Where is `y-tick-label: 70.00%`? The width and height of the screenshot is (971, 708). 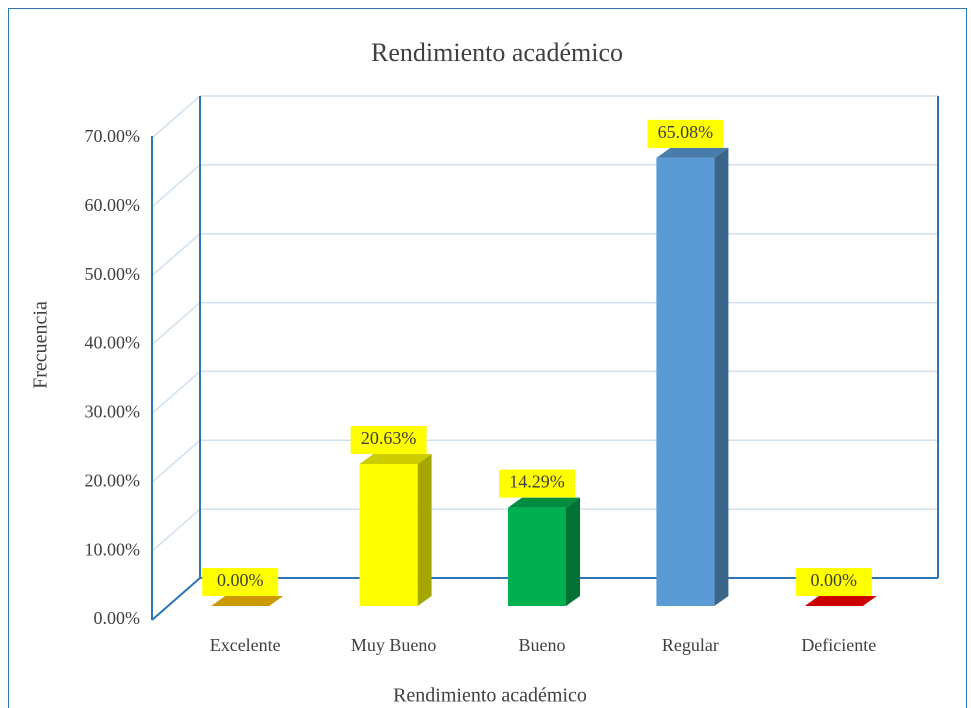
y-tick-label: 70.00% is located at coordinates (113, 136).